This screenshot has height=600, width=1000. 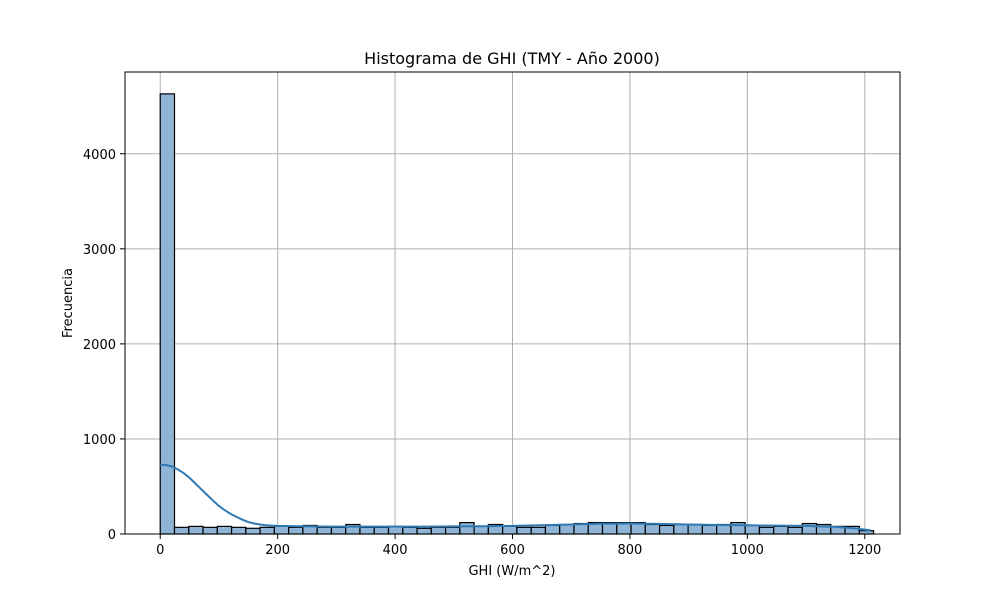 I want to click on x-axis-ticks: 0 200 400 600 800 1000 1200, so click(x=518, y=546).